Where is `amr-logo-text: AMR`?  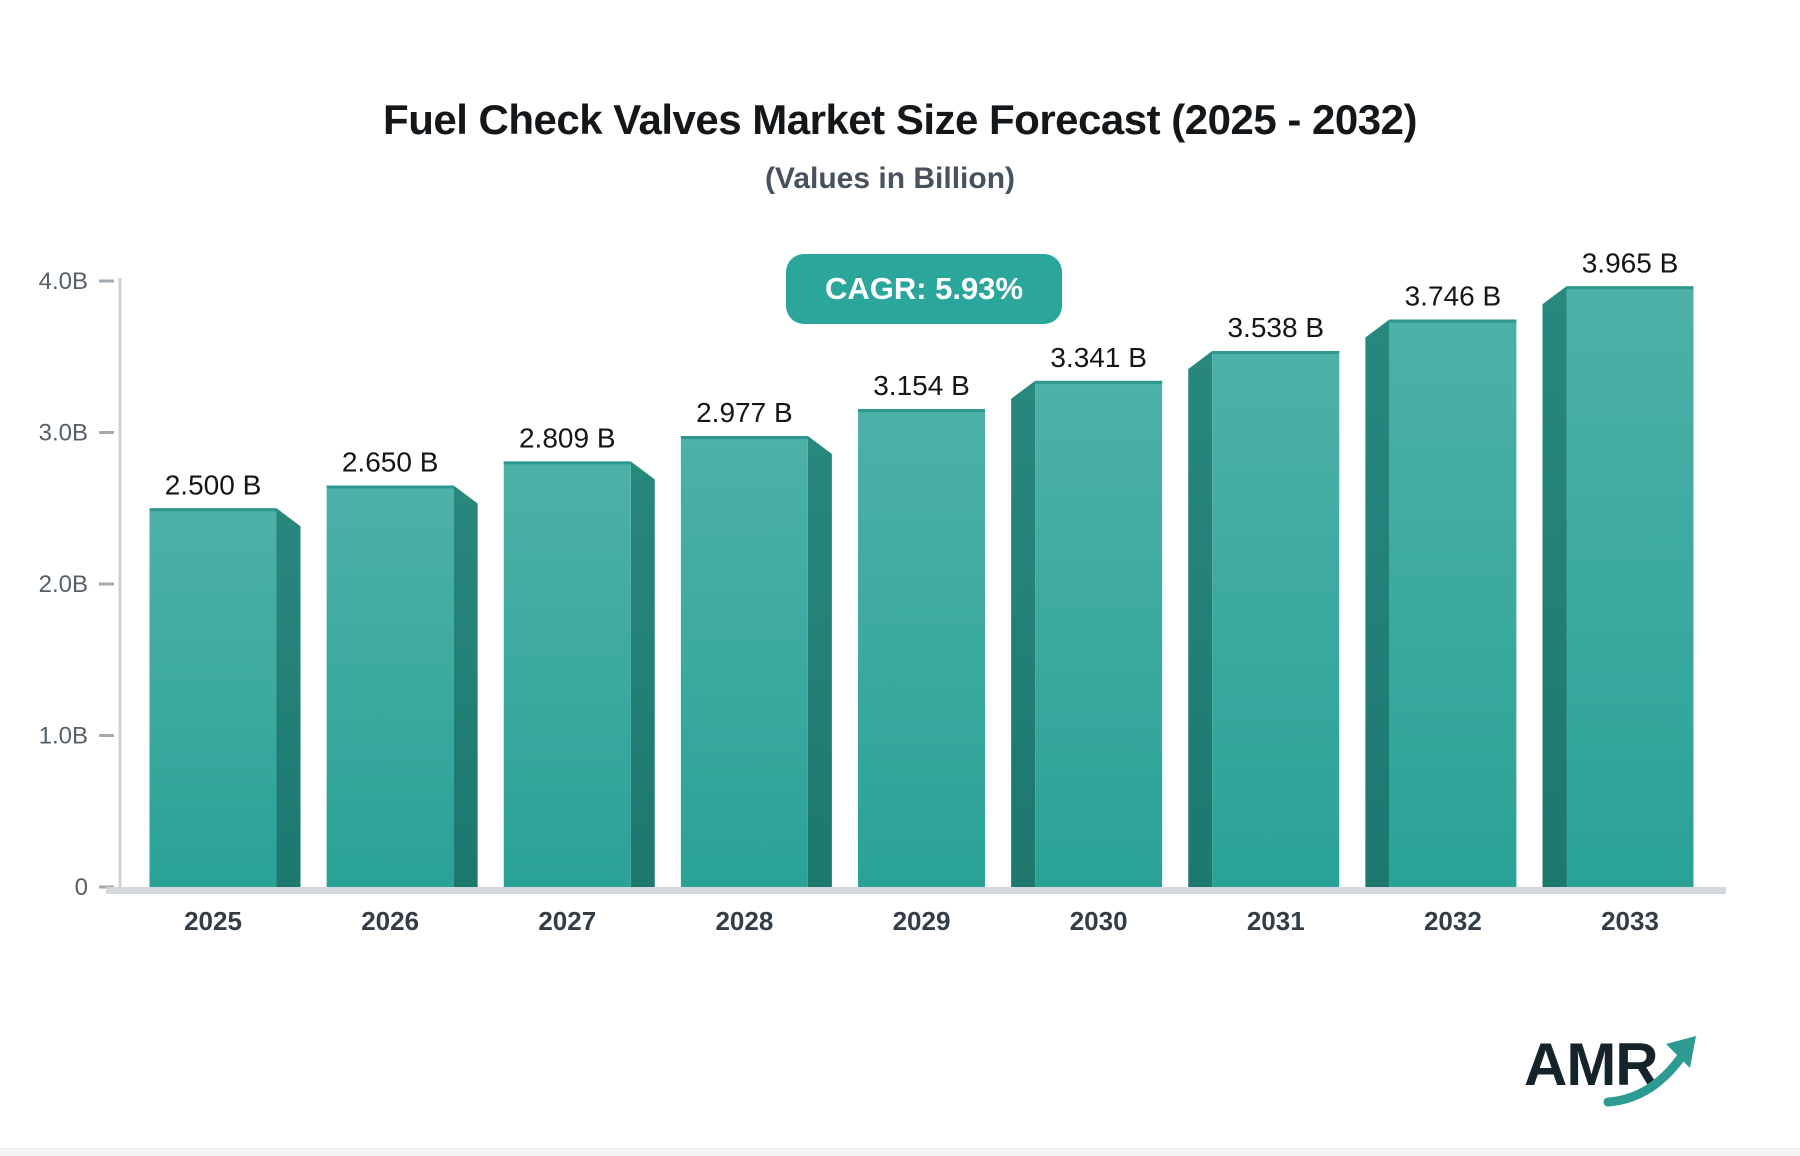 amr-logo-text: AMR is located at coordinates (1591, 1064).